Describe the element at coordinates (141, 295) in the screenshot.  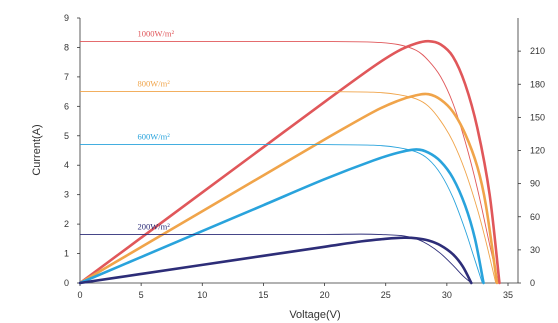
I see `x-tick-label: 5` at that location.